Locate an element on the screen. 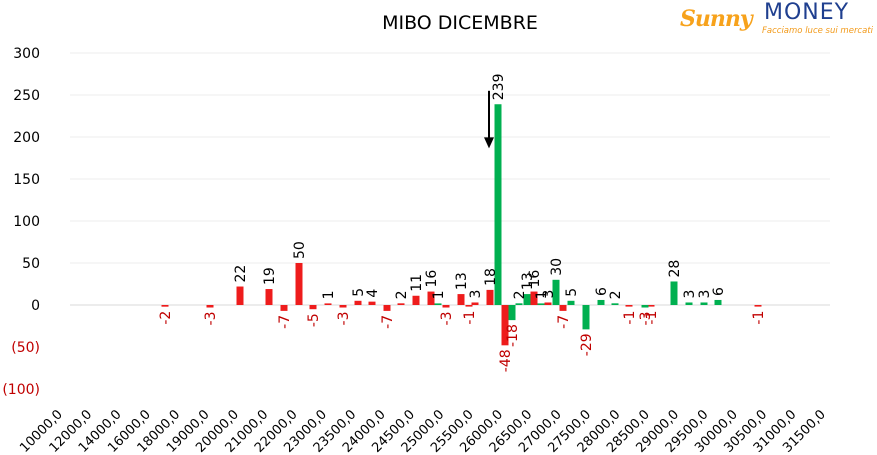  data-label-green-7: 5 is located at coordinates (572, 292).